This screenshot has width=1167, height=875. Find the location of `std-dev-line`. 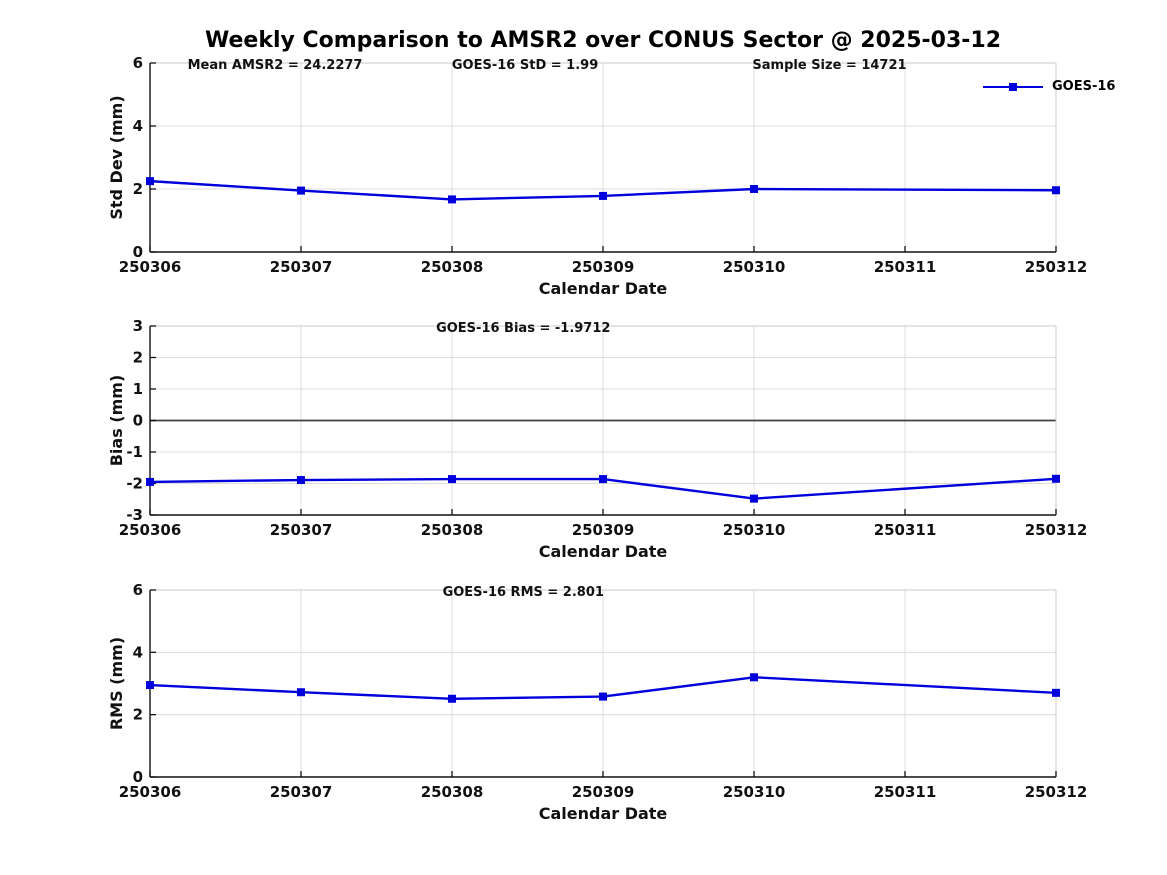

std-dev-line is located at coordinates (603, 190).